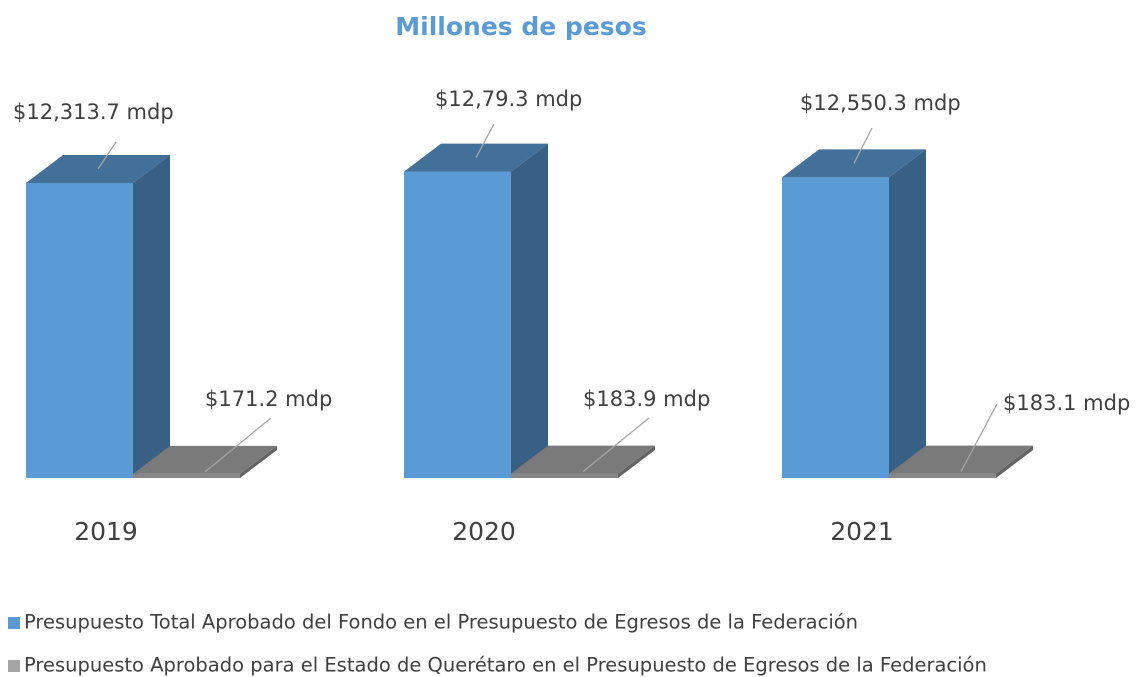 Image resolution: width=1141 pixels, height=677 pixels. What do you see at coordinates (862, 531) in the screenshot?
I see `x-tick-label: 2021` at bounding box center [862, 531].